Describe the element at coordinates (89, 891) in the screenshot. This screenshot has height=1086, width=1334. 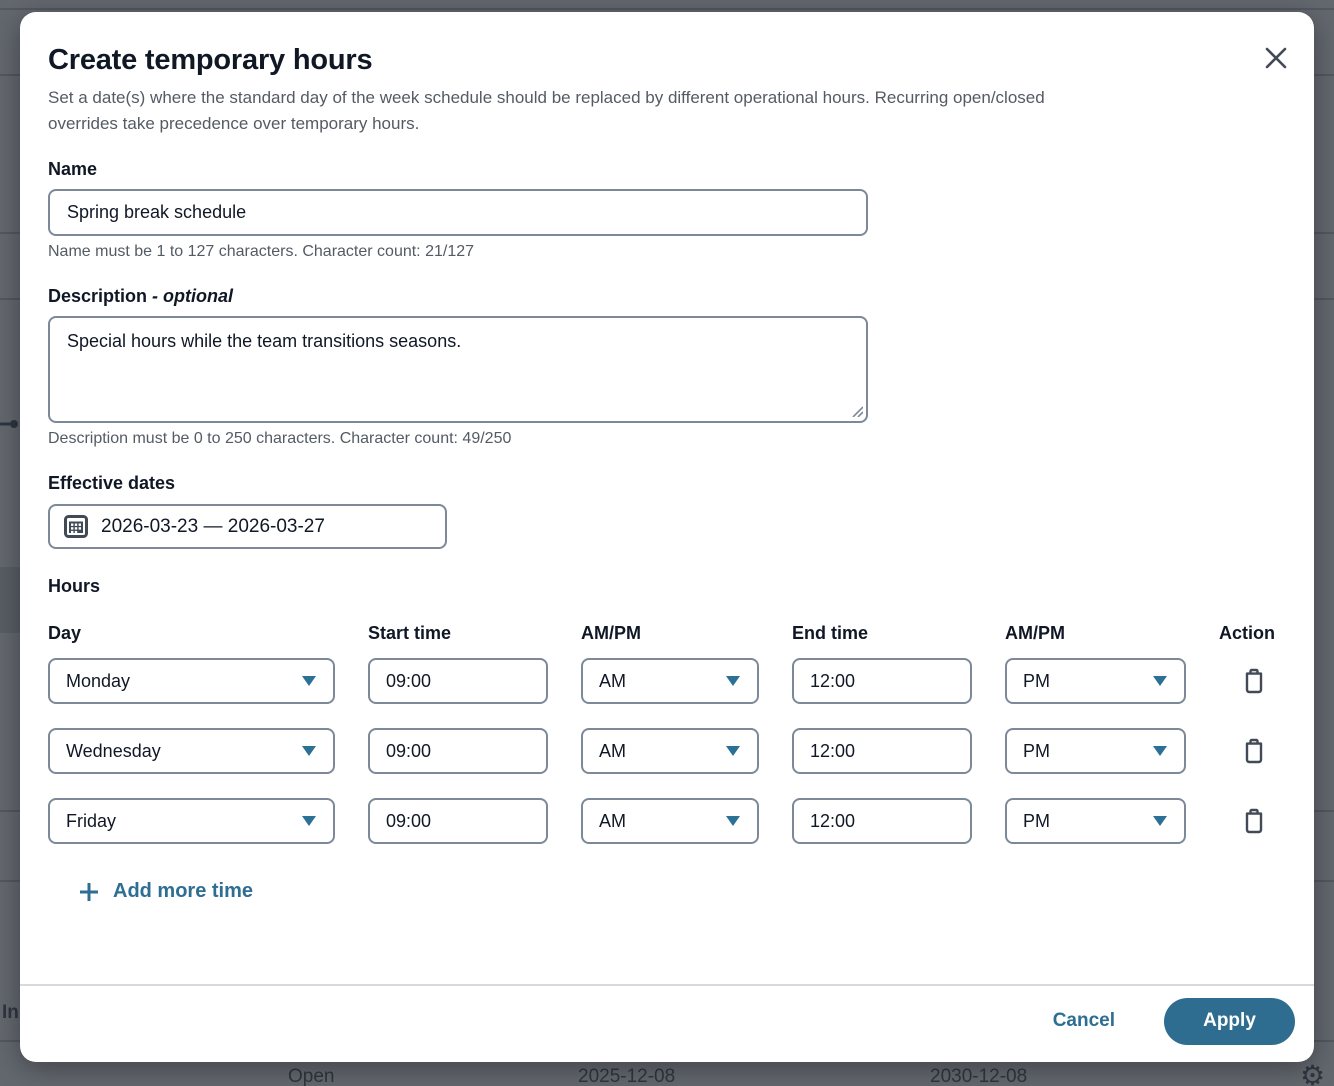
I see `plus-icon` at that location.